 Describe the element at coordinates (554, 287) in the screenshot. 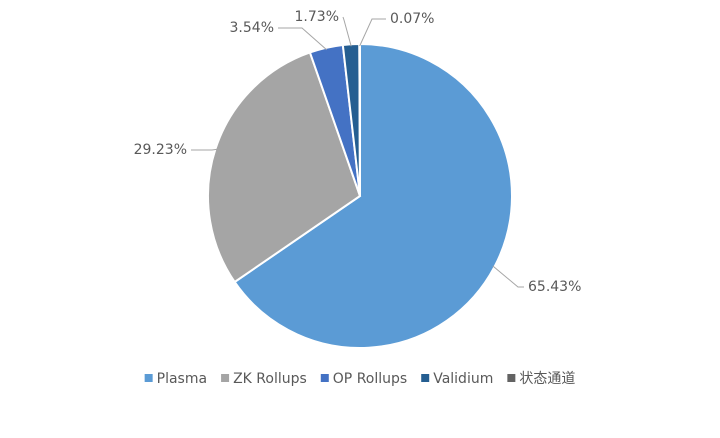

I see `data-label: 65.43%` at that location.